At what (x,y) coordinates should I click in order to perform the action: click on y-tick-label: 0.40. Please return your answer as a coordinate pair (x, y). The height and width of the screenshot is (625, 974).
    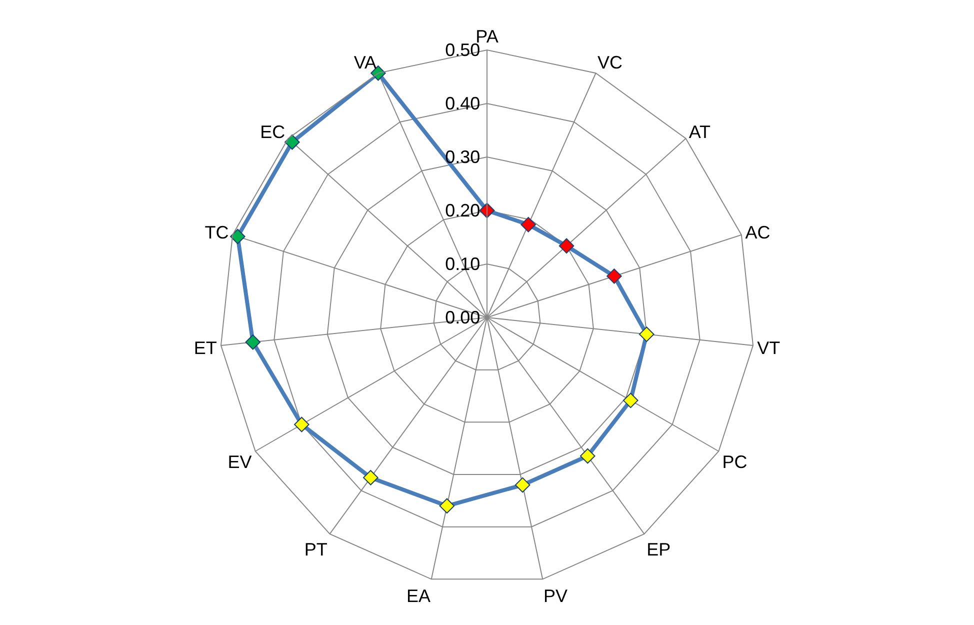
    Looking at the image, I should click on (462, 103).